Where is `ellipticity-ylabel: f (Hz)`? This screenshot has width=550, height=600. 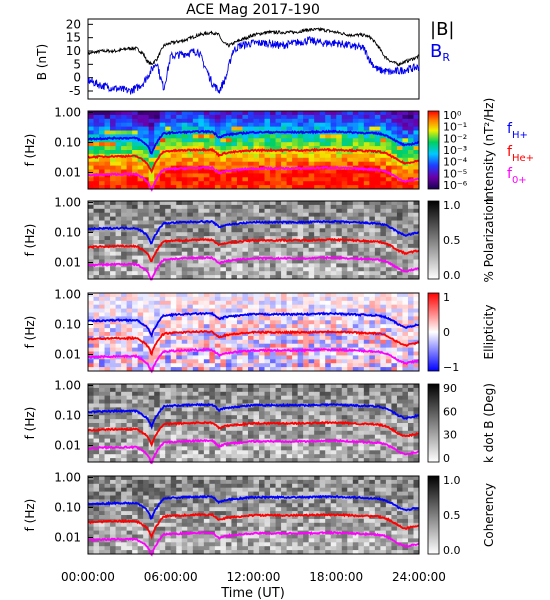 ellipticity-ylabel: f (Hz) is located at coordinates (30, 332).